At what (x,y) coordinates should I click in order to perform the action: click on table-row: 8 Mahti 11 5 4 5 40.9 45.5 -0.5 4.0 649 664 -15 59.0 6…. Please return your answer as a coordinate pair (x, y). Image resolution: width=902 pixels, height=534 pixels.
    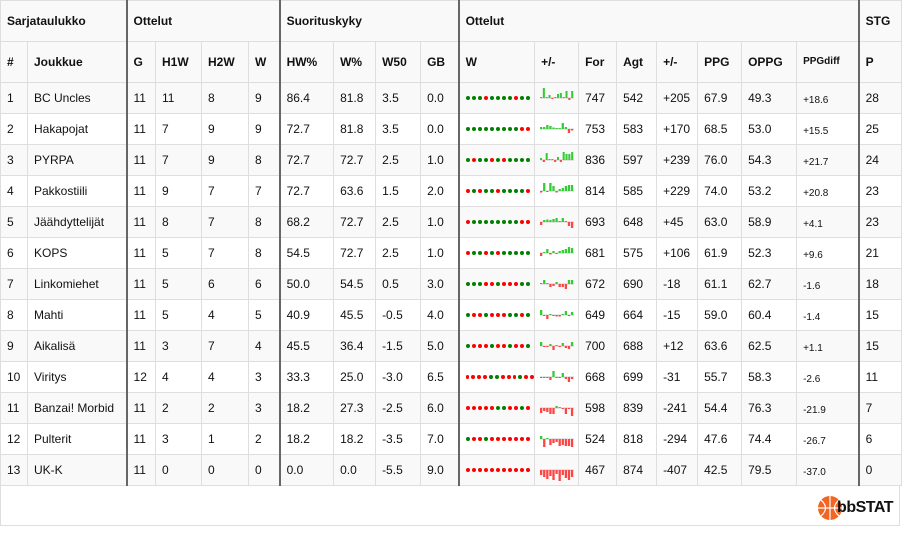
    Looking at the image, I should click on (451, 315).